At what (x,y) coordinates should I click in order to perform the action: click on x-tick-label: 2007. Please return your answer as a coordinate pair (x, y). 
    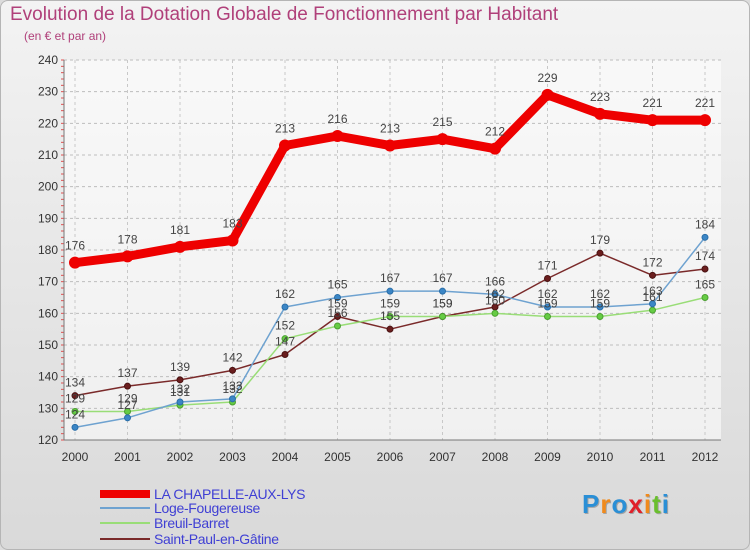
    Looking at the image, I should click on (442, 457).